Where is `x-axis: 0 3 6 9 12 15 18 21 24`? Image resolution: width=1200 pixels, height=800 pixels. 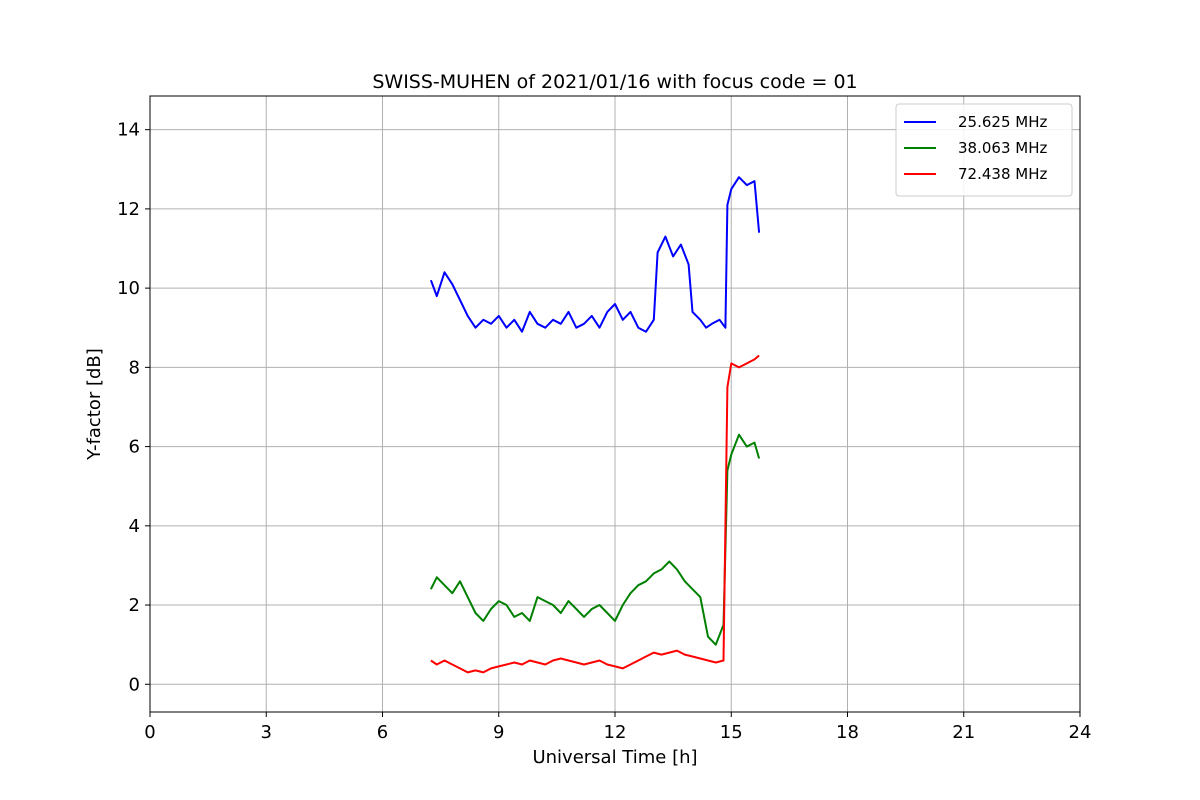 x-axis: 0 3 6 9 12 15 18 21 24 is located at coordinates (617, 727).